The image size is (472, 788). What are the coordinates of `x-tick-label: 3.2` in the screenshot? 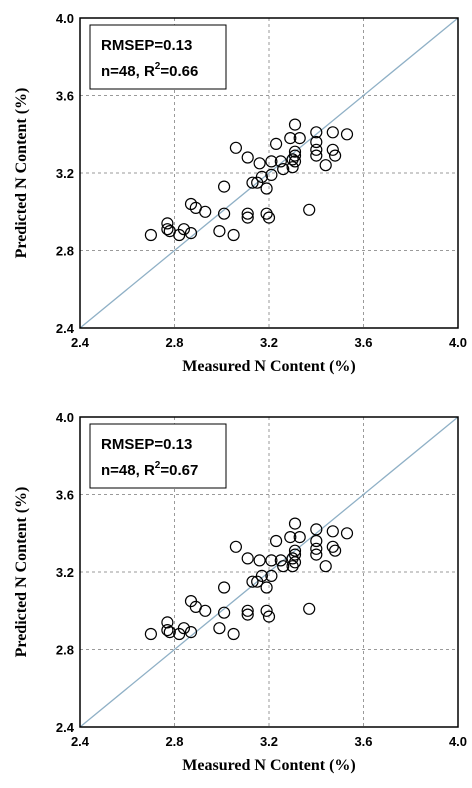 It's located at (269, 741).